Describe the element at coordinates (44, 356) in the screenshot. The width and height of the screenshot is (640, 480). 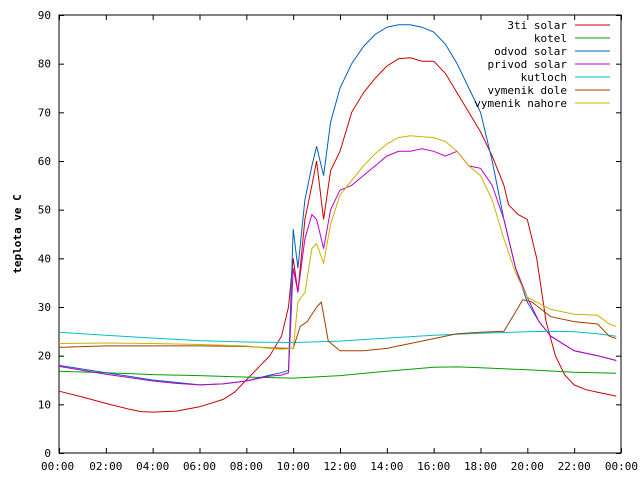
I see `y-tick-label: 20` at that location.